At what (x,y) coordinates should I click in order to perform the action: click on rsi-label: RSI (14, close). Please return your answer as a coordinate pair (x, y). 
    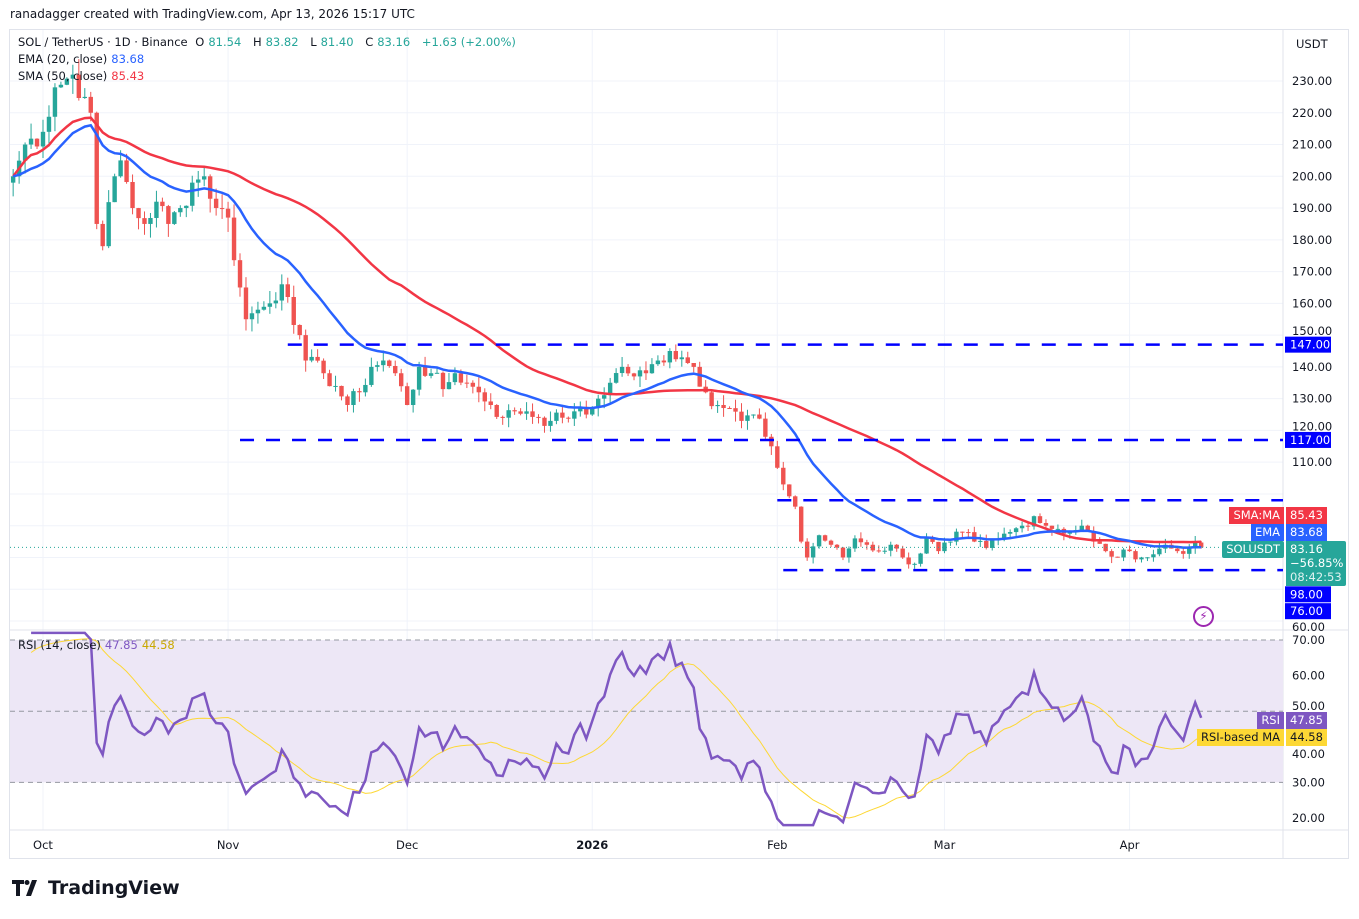
    Looking at the image, I should click on (59, 645).